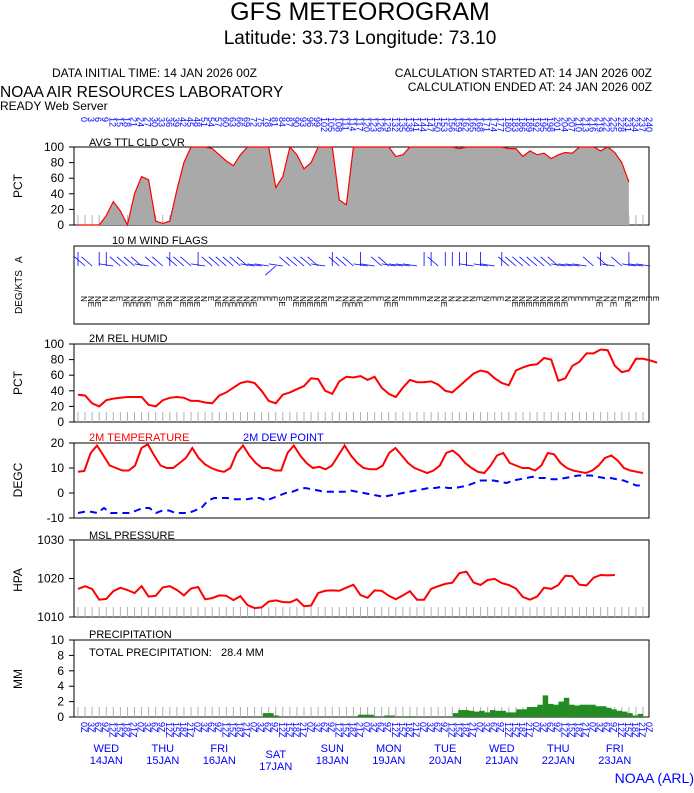 This screenshot has width=694, height=793. Describe the element at coordinates (649, 124) in the screenshot. I see `hour-label: 240` at that location.